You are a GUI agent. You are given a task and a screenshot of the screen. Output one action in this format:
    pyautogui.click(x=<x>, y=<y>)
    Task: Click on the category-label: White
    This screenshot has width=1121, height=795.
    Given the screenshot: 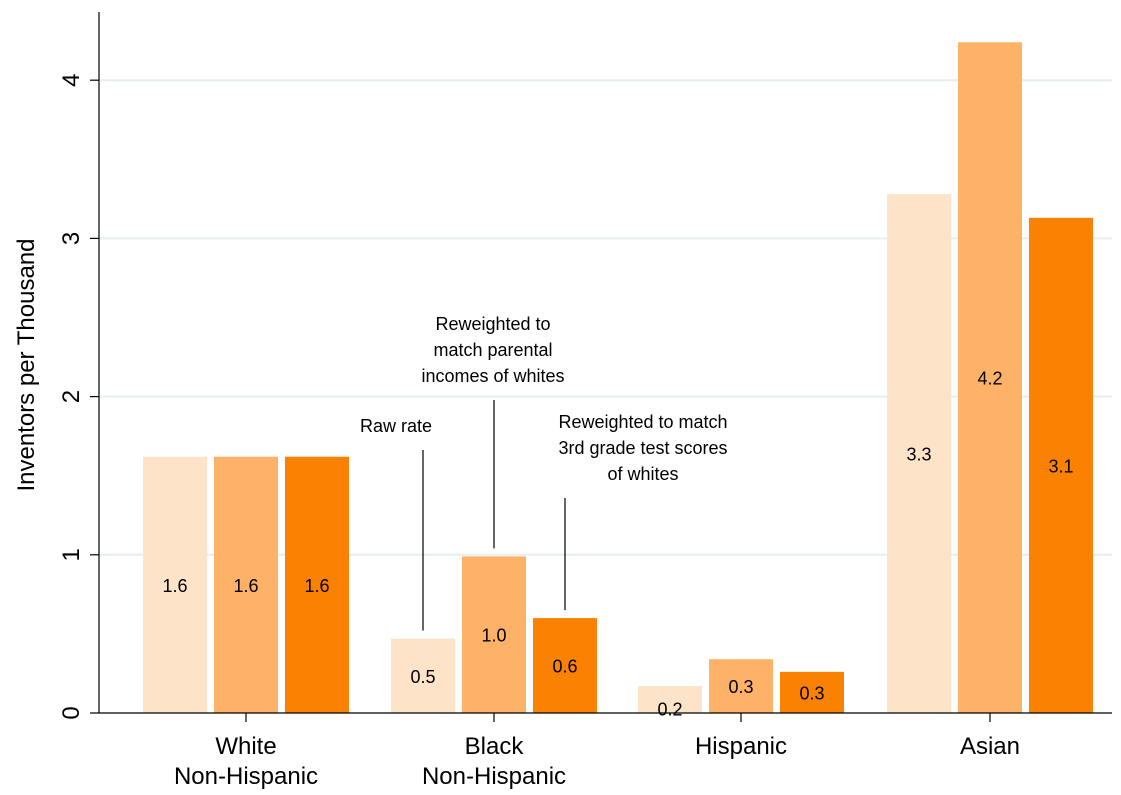 What is the action you would take?
    pyautogui.click(x=245, y=746)
    